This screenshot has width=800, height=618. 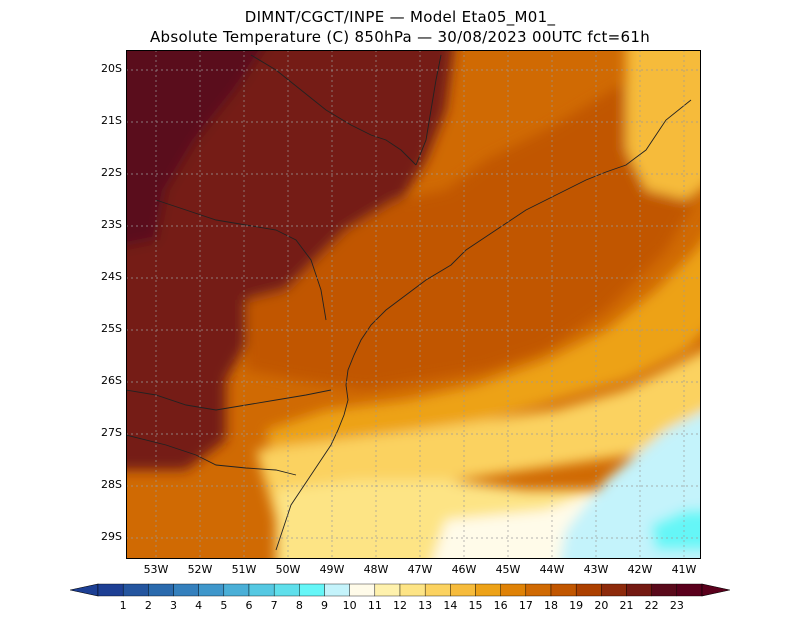 I want to click on colorbar-label: 3, so click(x=173, y=605).